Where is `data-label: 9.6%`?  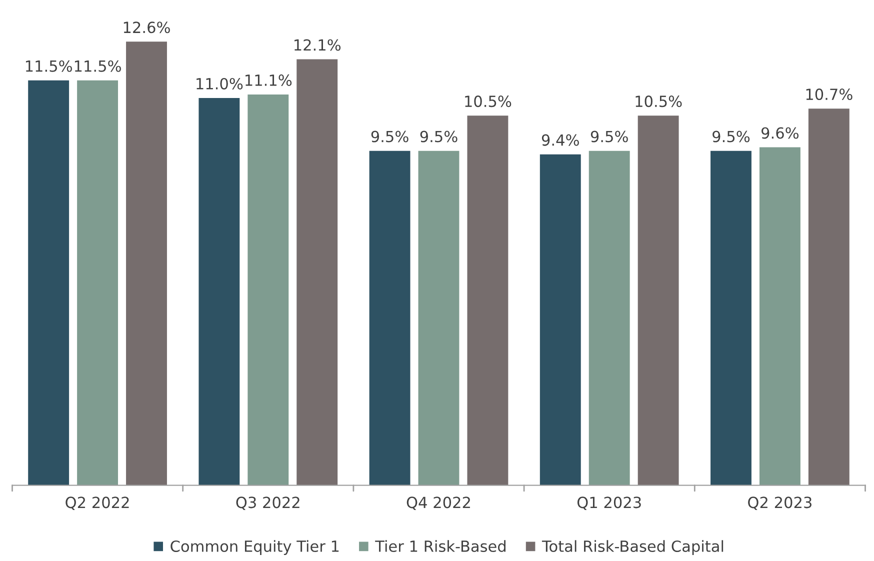 data-label: 9.6% is located at coordinates (780, 133).